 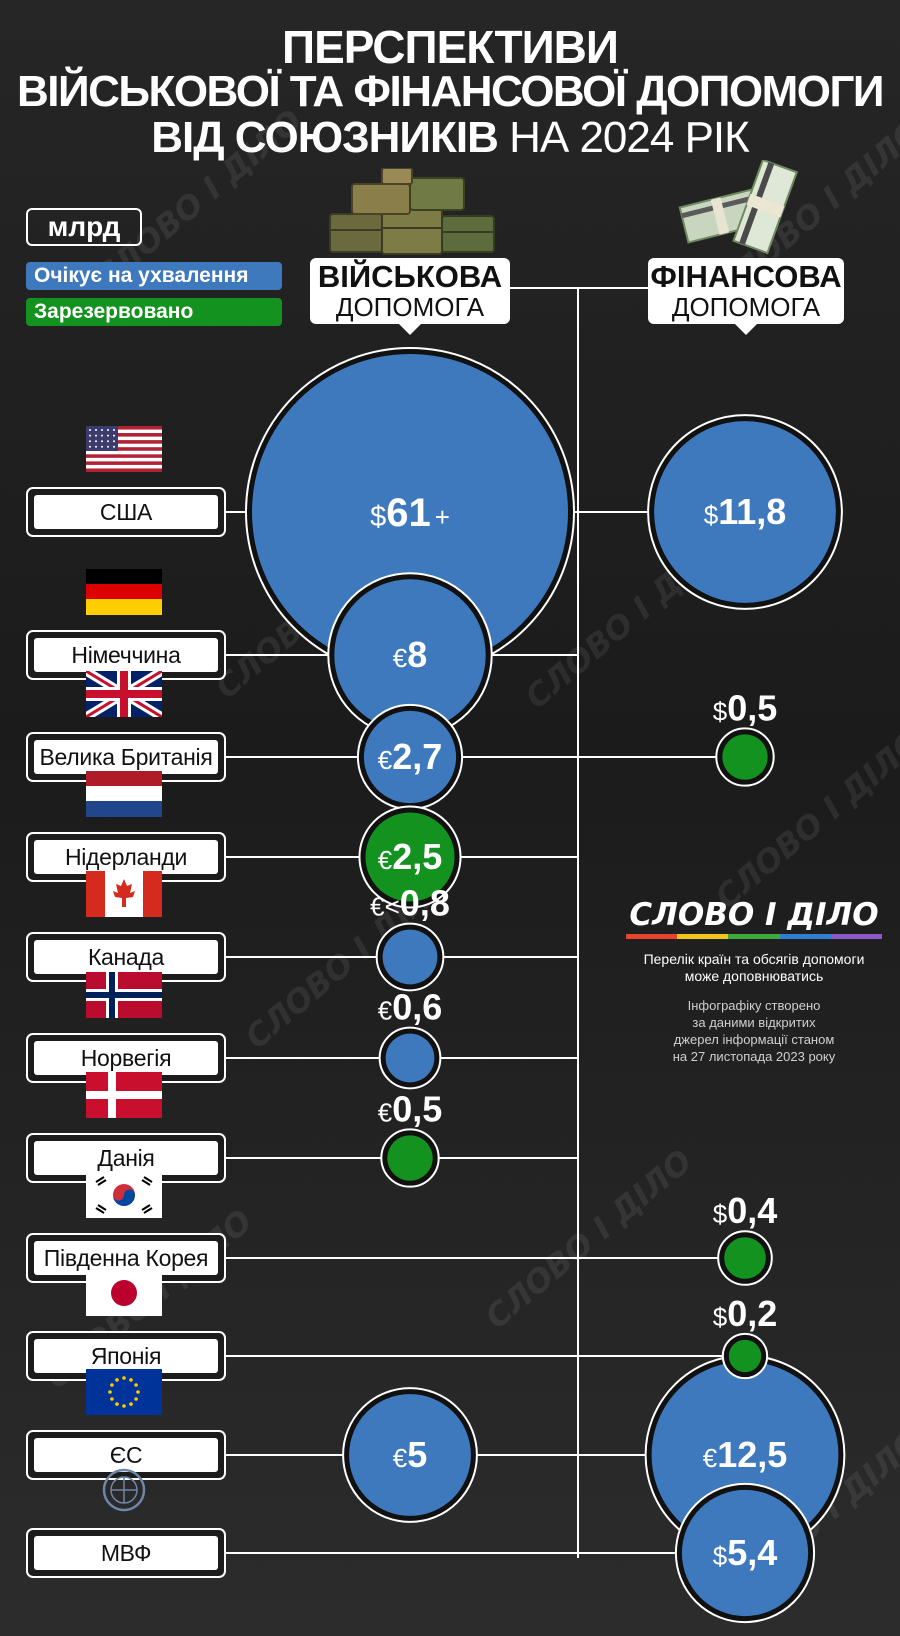 I want to click on germany-flag-icon, so click(x=124, y=592).